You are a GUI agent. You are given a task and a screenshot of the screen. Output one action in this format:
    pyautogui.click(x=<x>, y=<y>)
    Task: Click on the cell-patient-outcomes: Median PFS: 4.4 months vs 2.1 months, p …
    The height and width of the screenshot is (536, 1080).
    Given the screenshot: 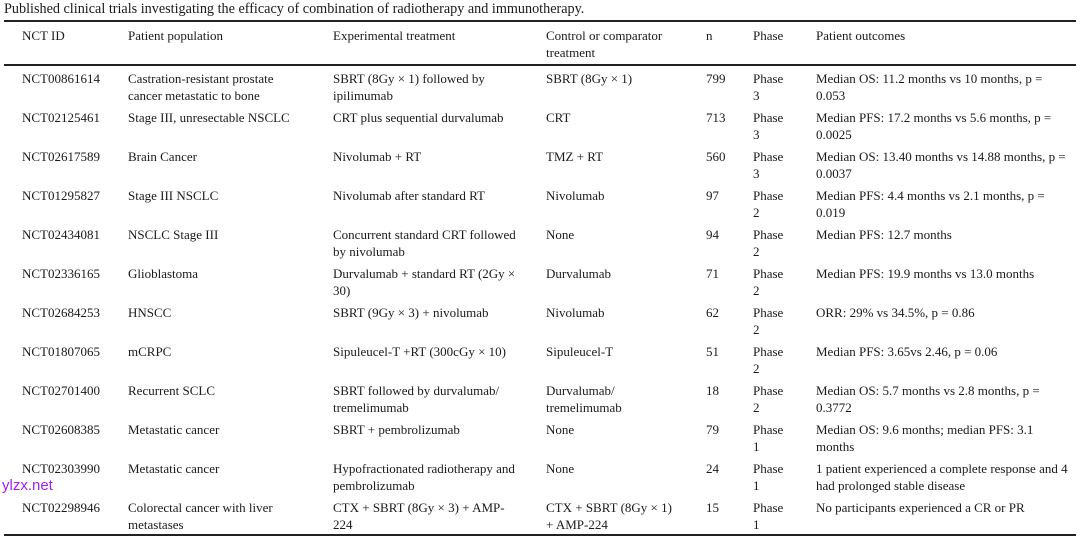 What is the action you would take?
    pyautogui.click(x=930, y=204)
    